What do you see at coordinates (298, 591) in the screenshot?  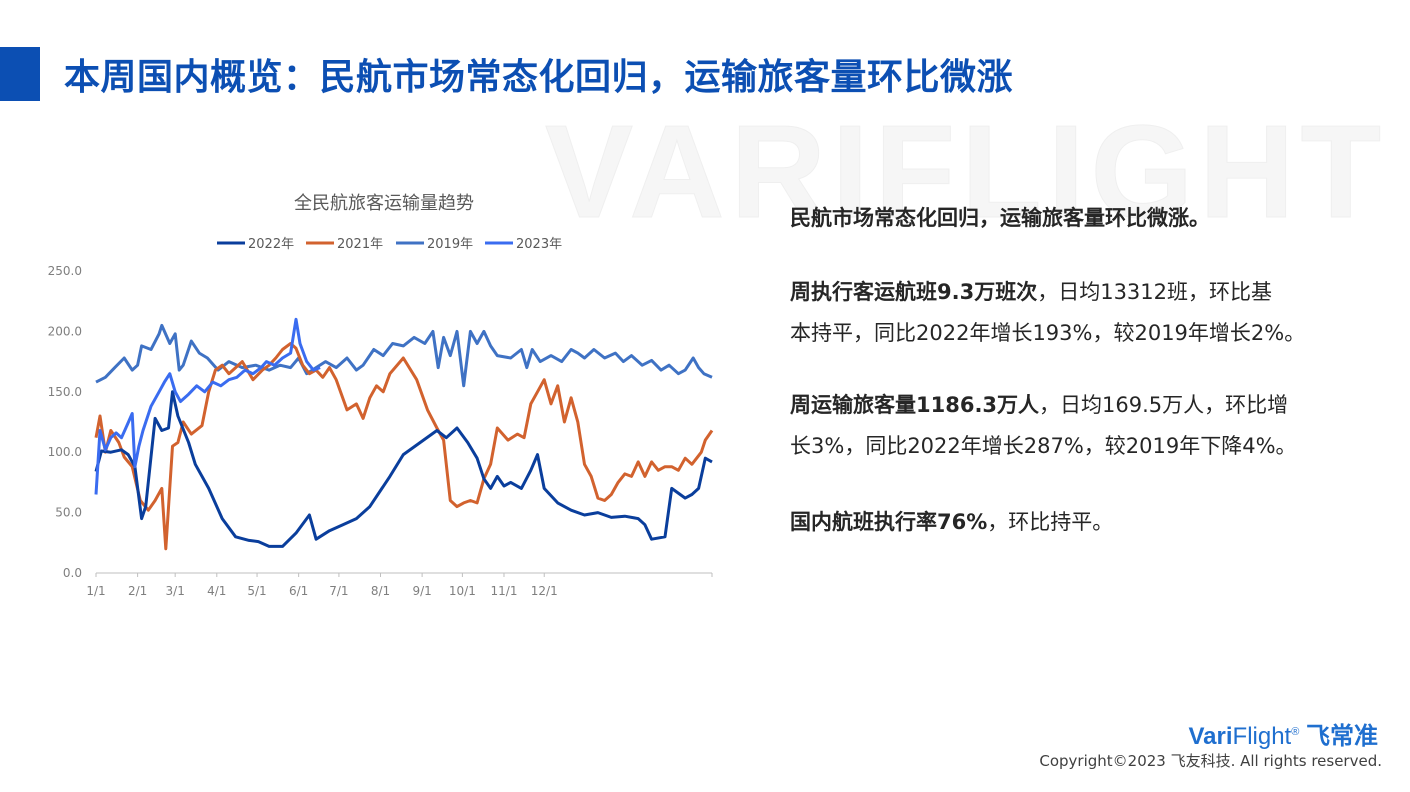 I see `x-tick-label: 6/1` at bounding box center [298, 591].